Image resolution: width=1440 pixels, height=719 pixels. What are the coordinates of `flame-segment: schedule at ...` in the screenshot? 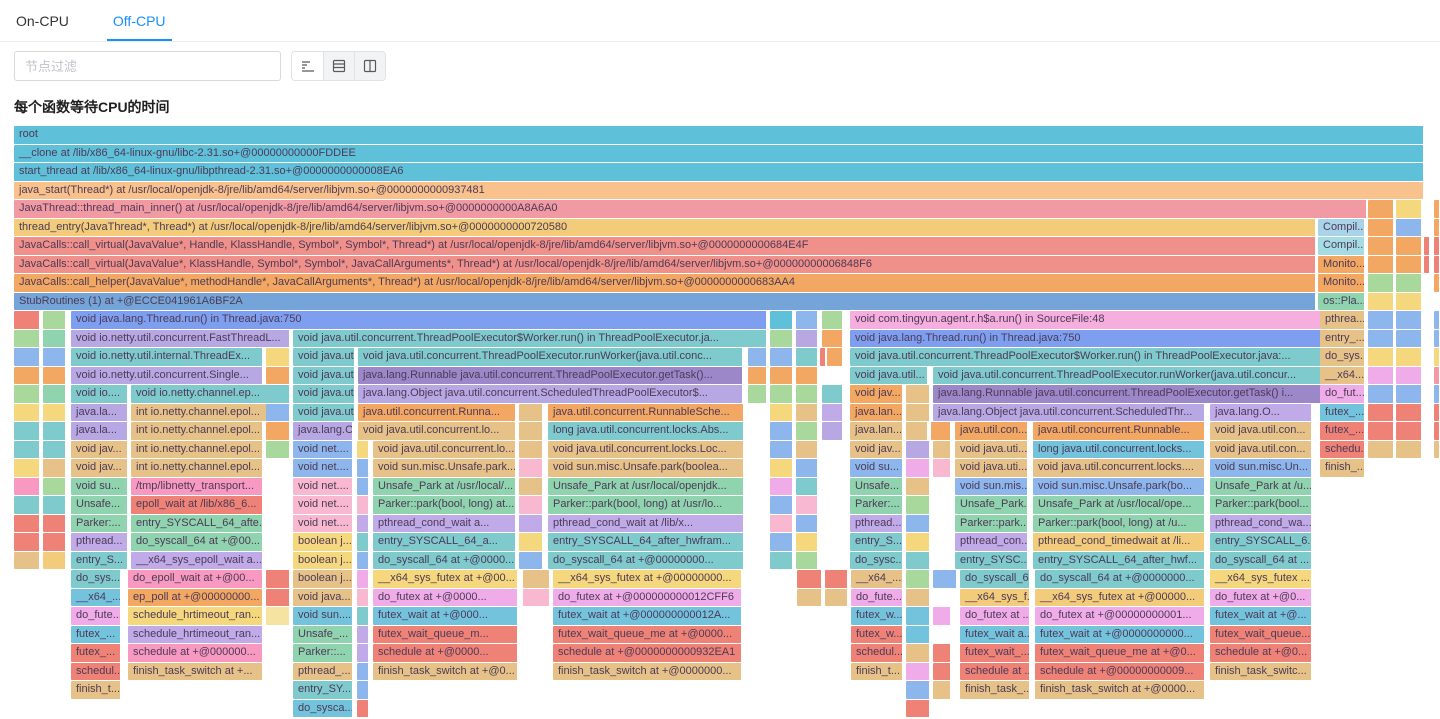 It's located at (995, 671).